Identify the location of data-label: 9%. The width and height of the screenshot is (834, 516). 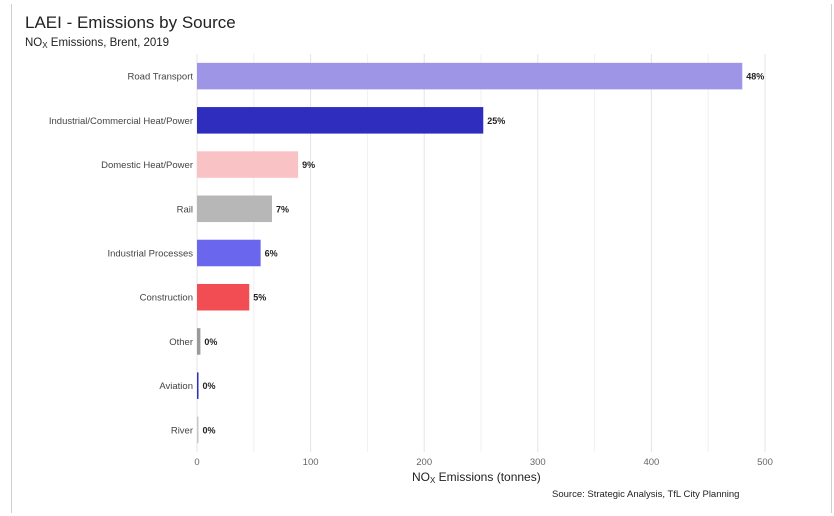
(308, 165).